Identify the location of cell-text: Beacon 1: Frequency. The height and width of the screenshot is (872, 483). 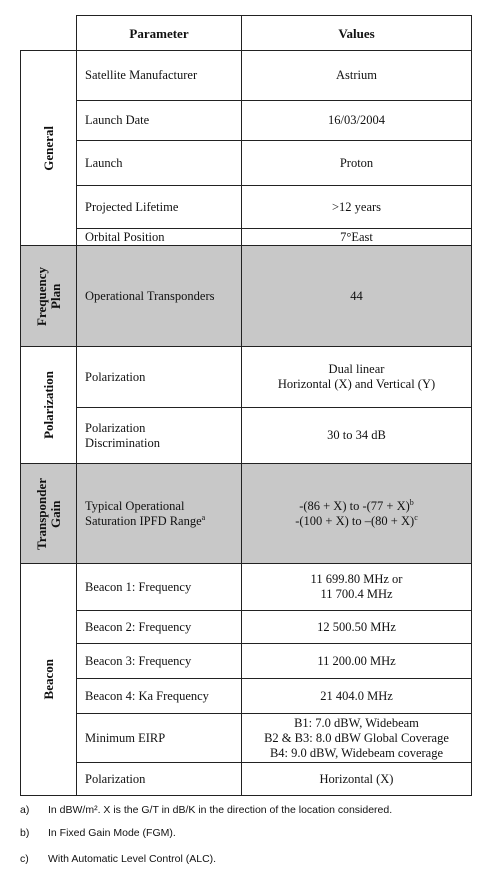
(138, 587).